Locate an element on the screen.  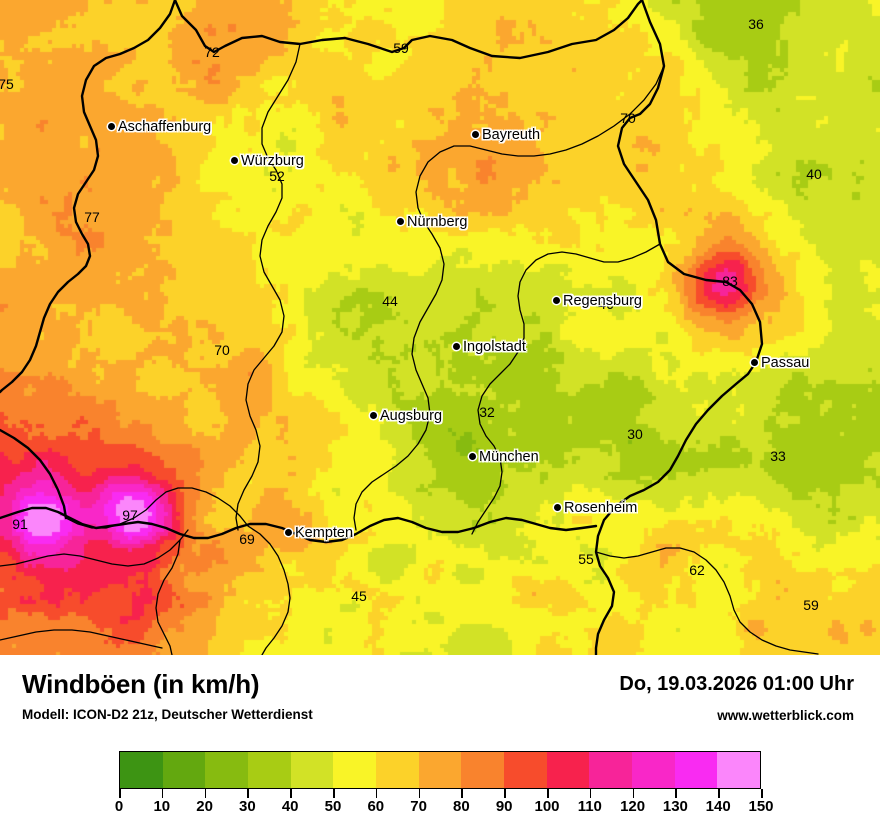
city-marker: Ingolstadt is located at coordinates (489, 347).